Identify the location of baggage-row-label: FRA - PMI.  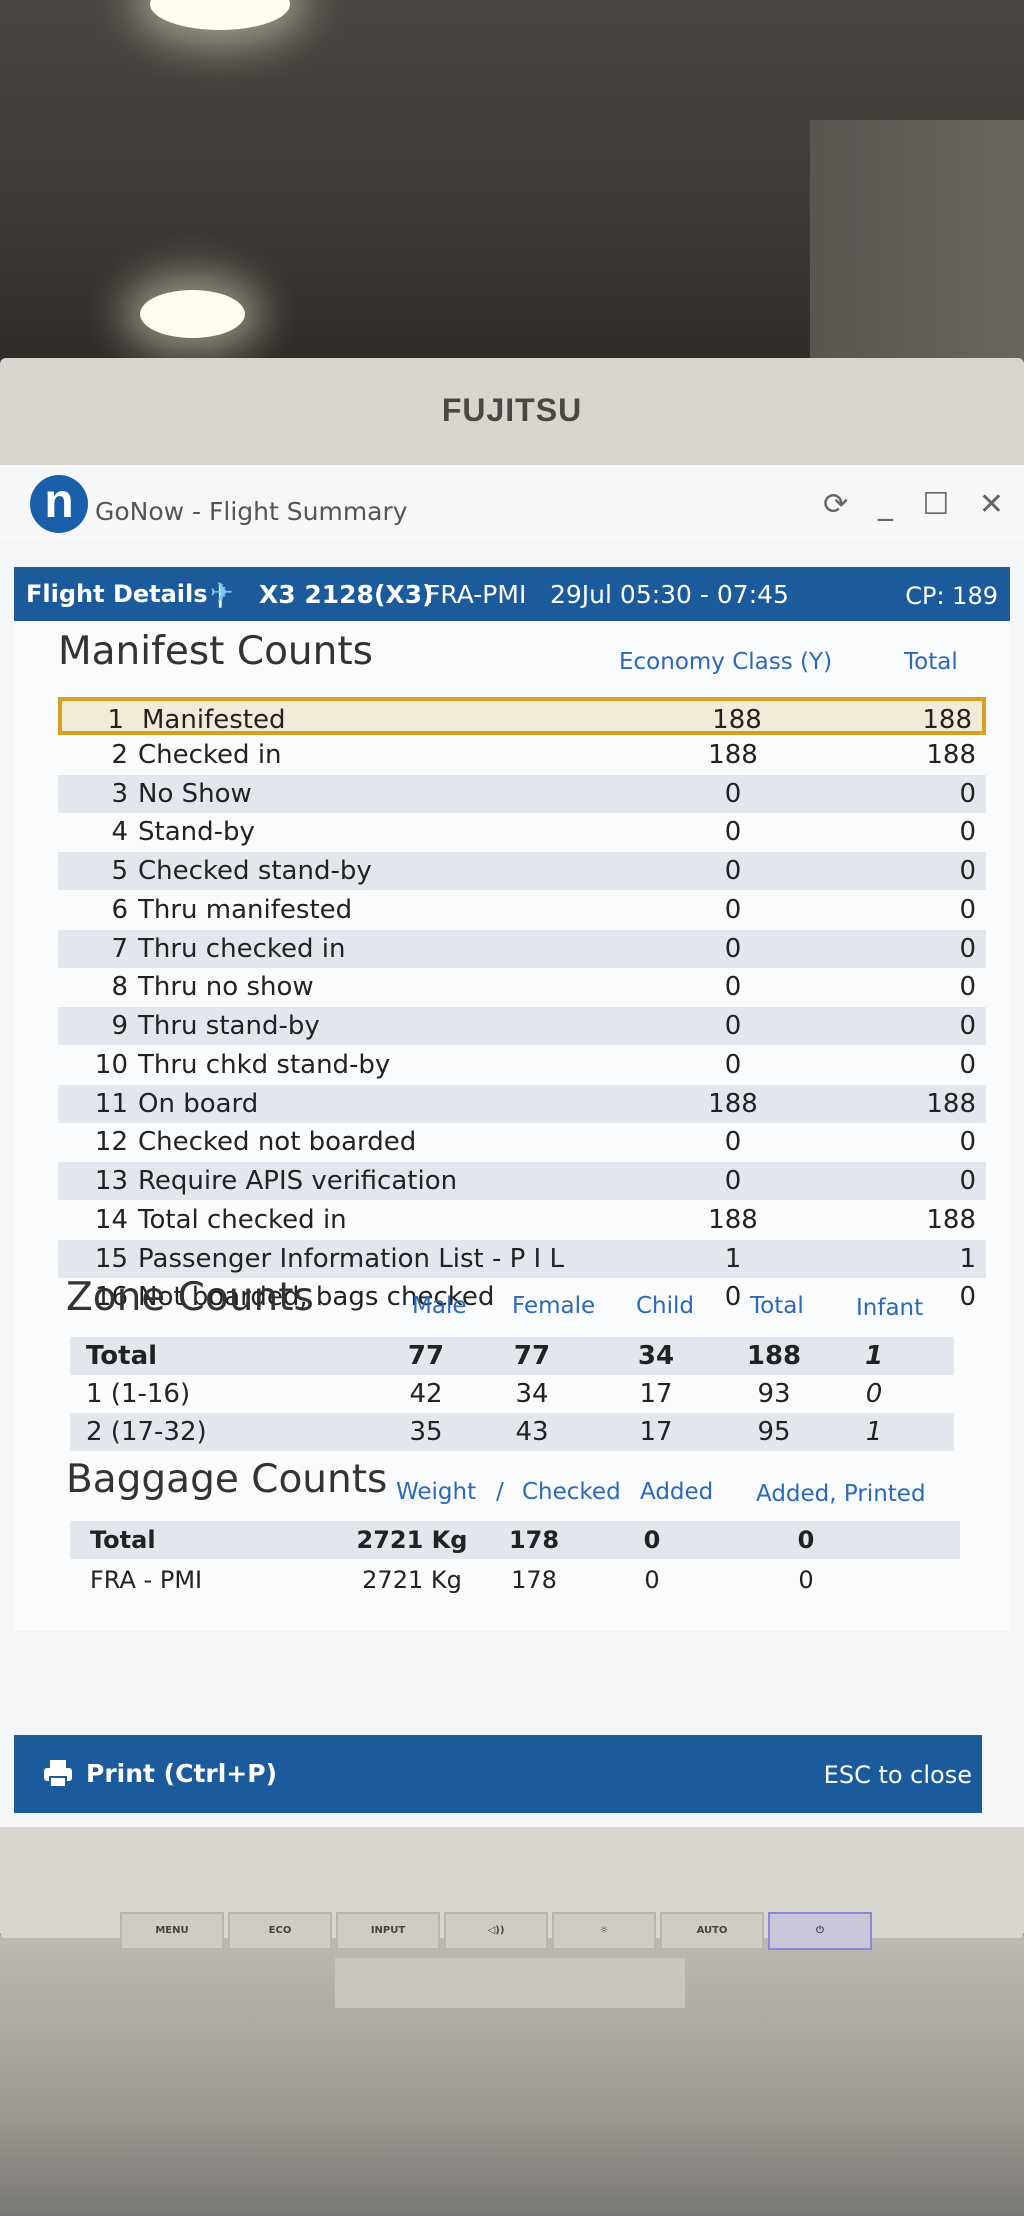
(146, 1580).